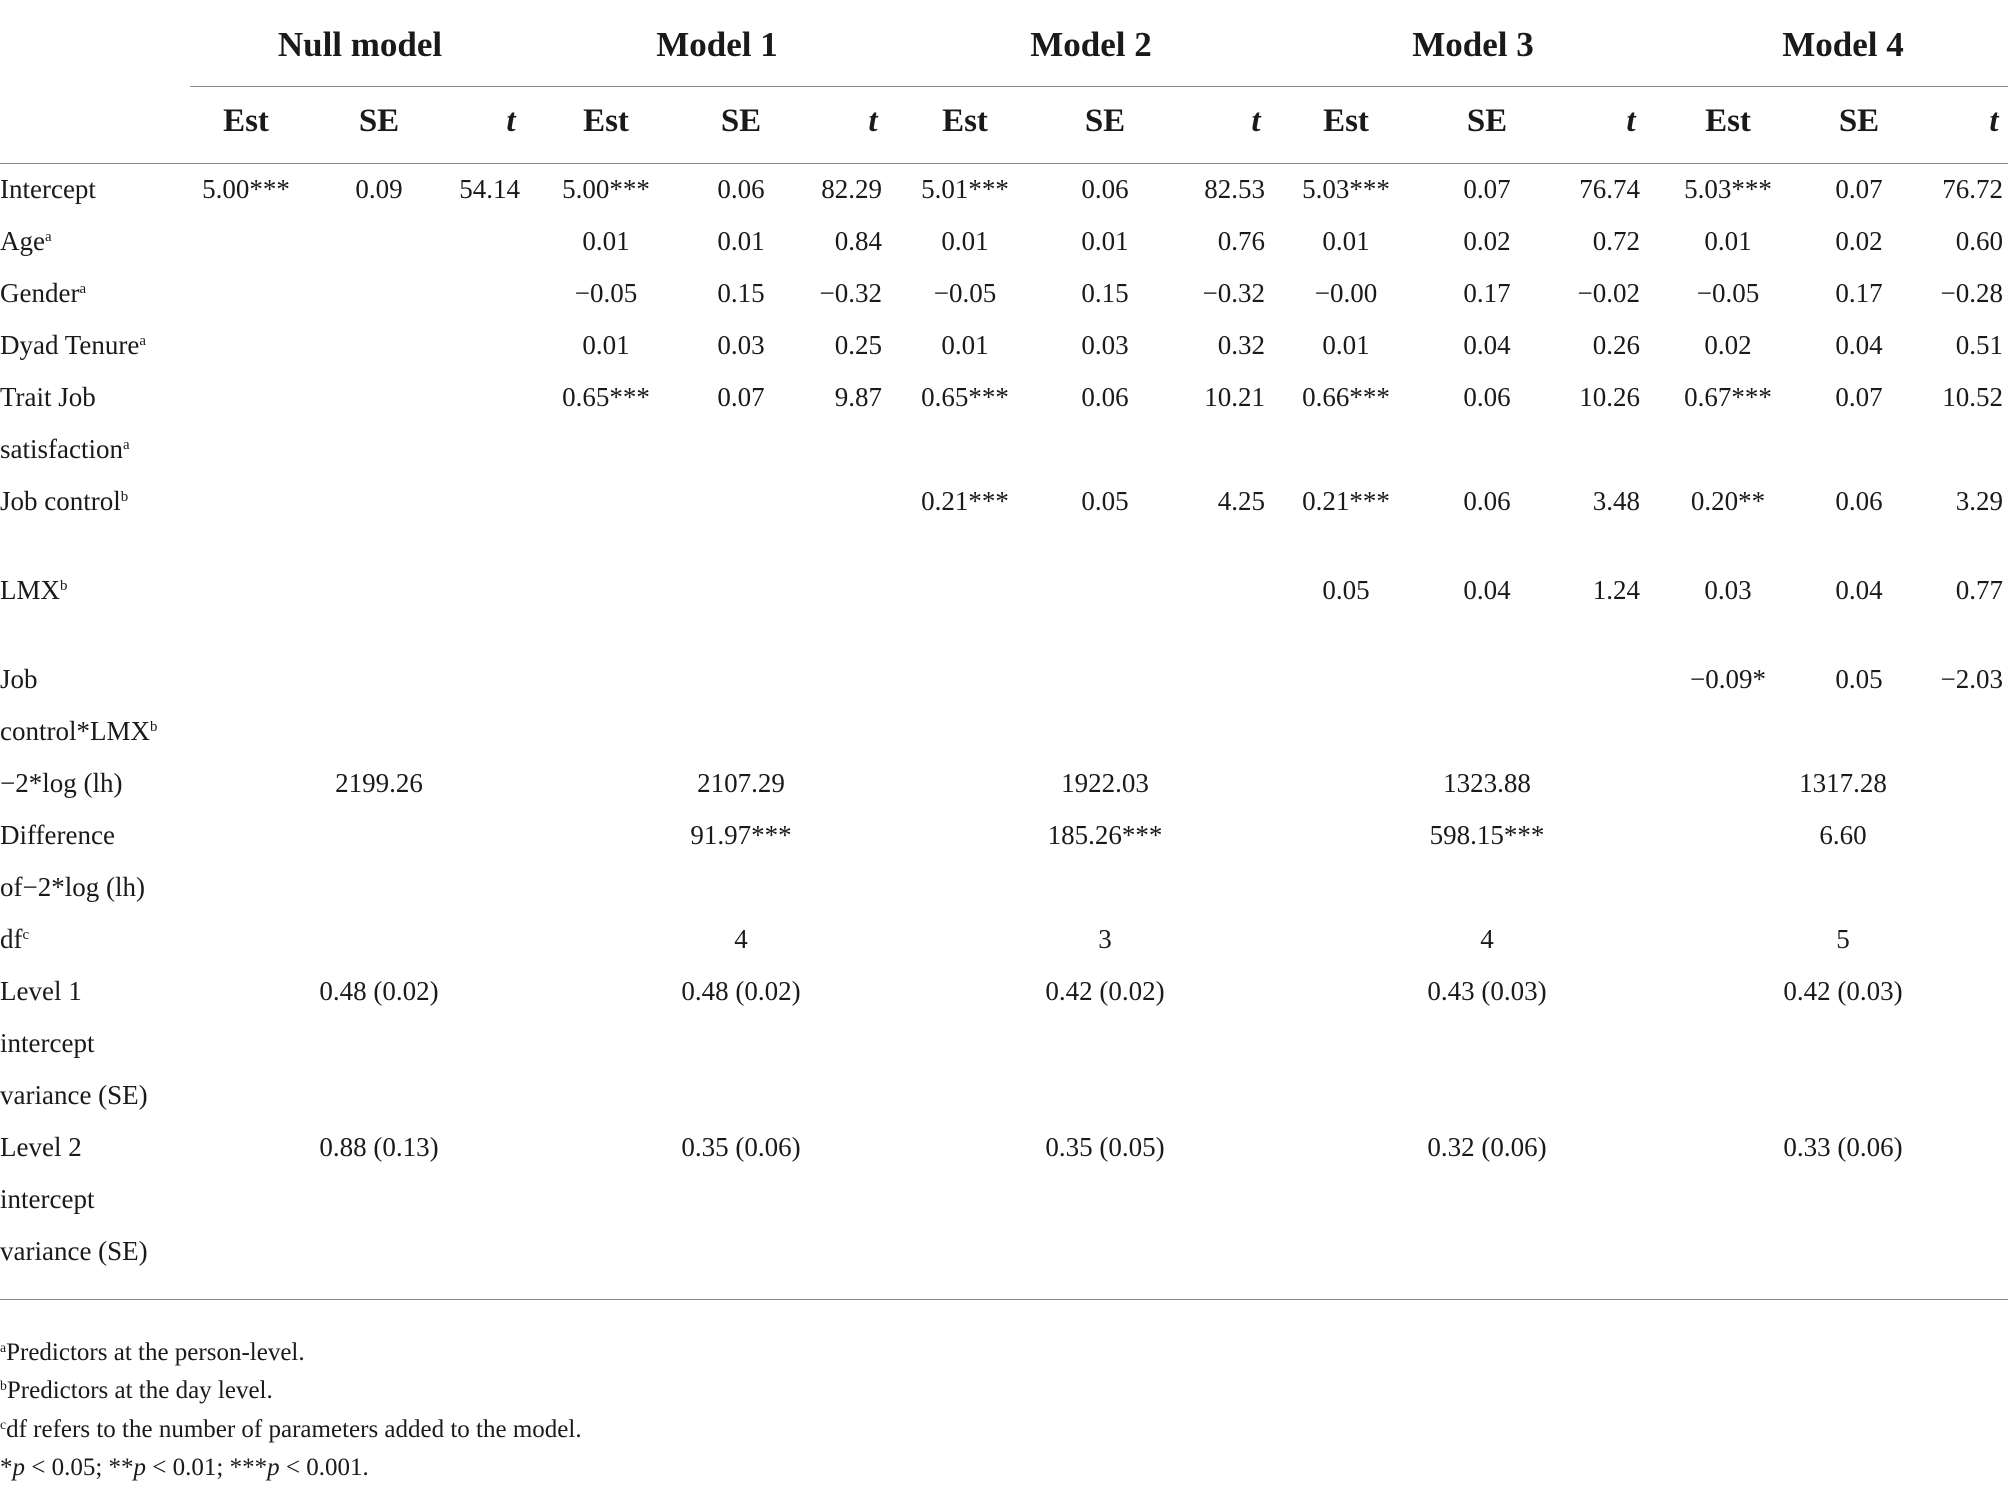 The image size is (2008, 1495). What do you see at coordinates (15, 939) in the screenshot?
I see `fit-row-label: dfc` at bounding box center [15, 939].